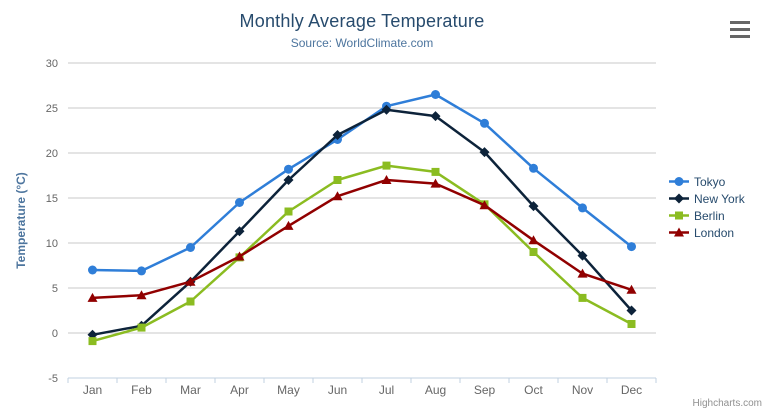  I want to click on legend-label: Tokyo, so click(710, 181).